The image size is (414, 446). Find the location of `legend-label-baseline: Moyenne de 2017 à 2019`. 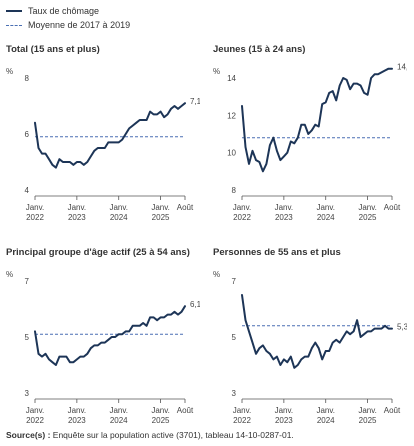

legend-label-baseline: Moyenne de 2017 à 2019 is located at coordinates (79, 25).